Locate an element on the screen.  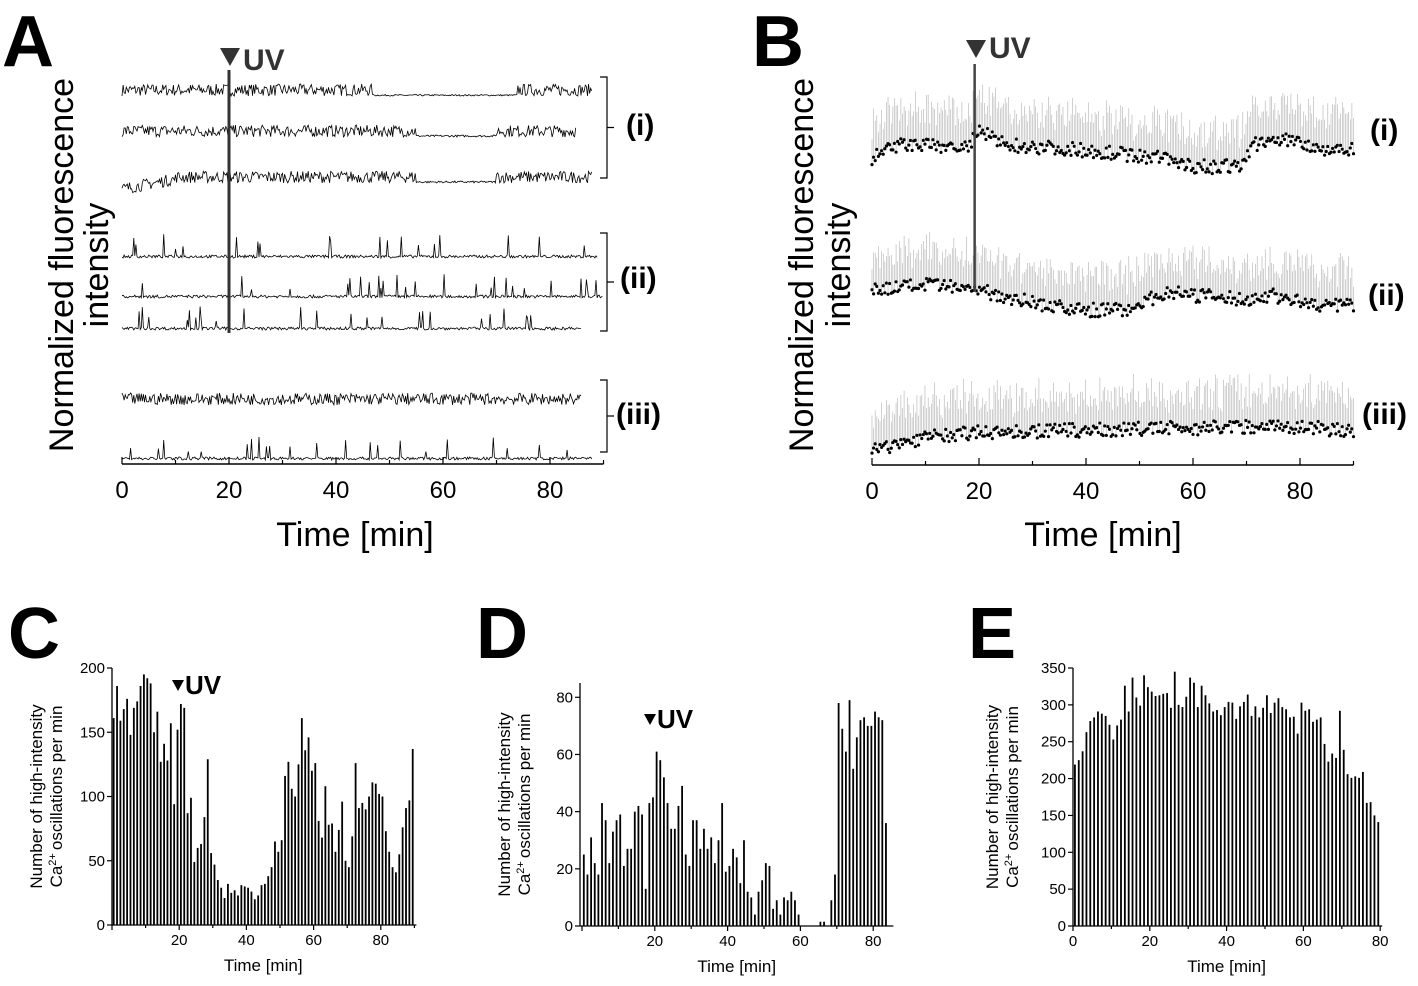
fluorescence-trace is located at coordinates (351, 319).